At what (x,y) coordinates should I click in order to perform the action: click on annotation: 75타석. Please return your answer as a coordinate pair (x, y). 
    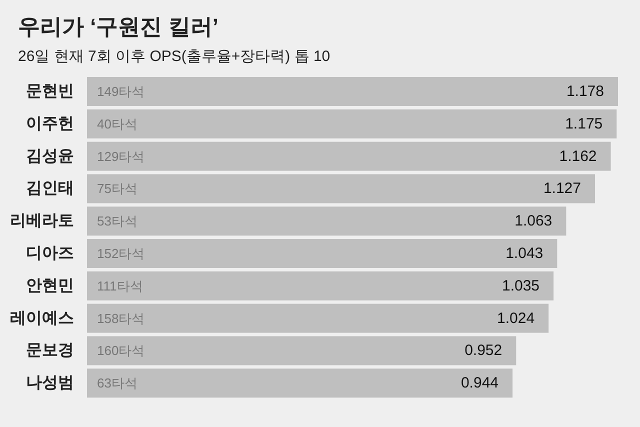
    Looking at the image, I should click on (117, 188).